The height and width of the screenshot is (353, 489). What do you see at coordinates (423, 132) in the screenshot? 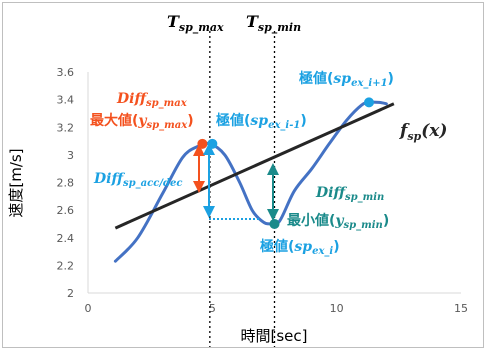
I see `fsp-label: fsp(x)` at bounding box center [423, 132].